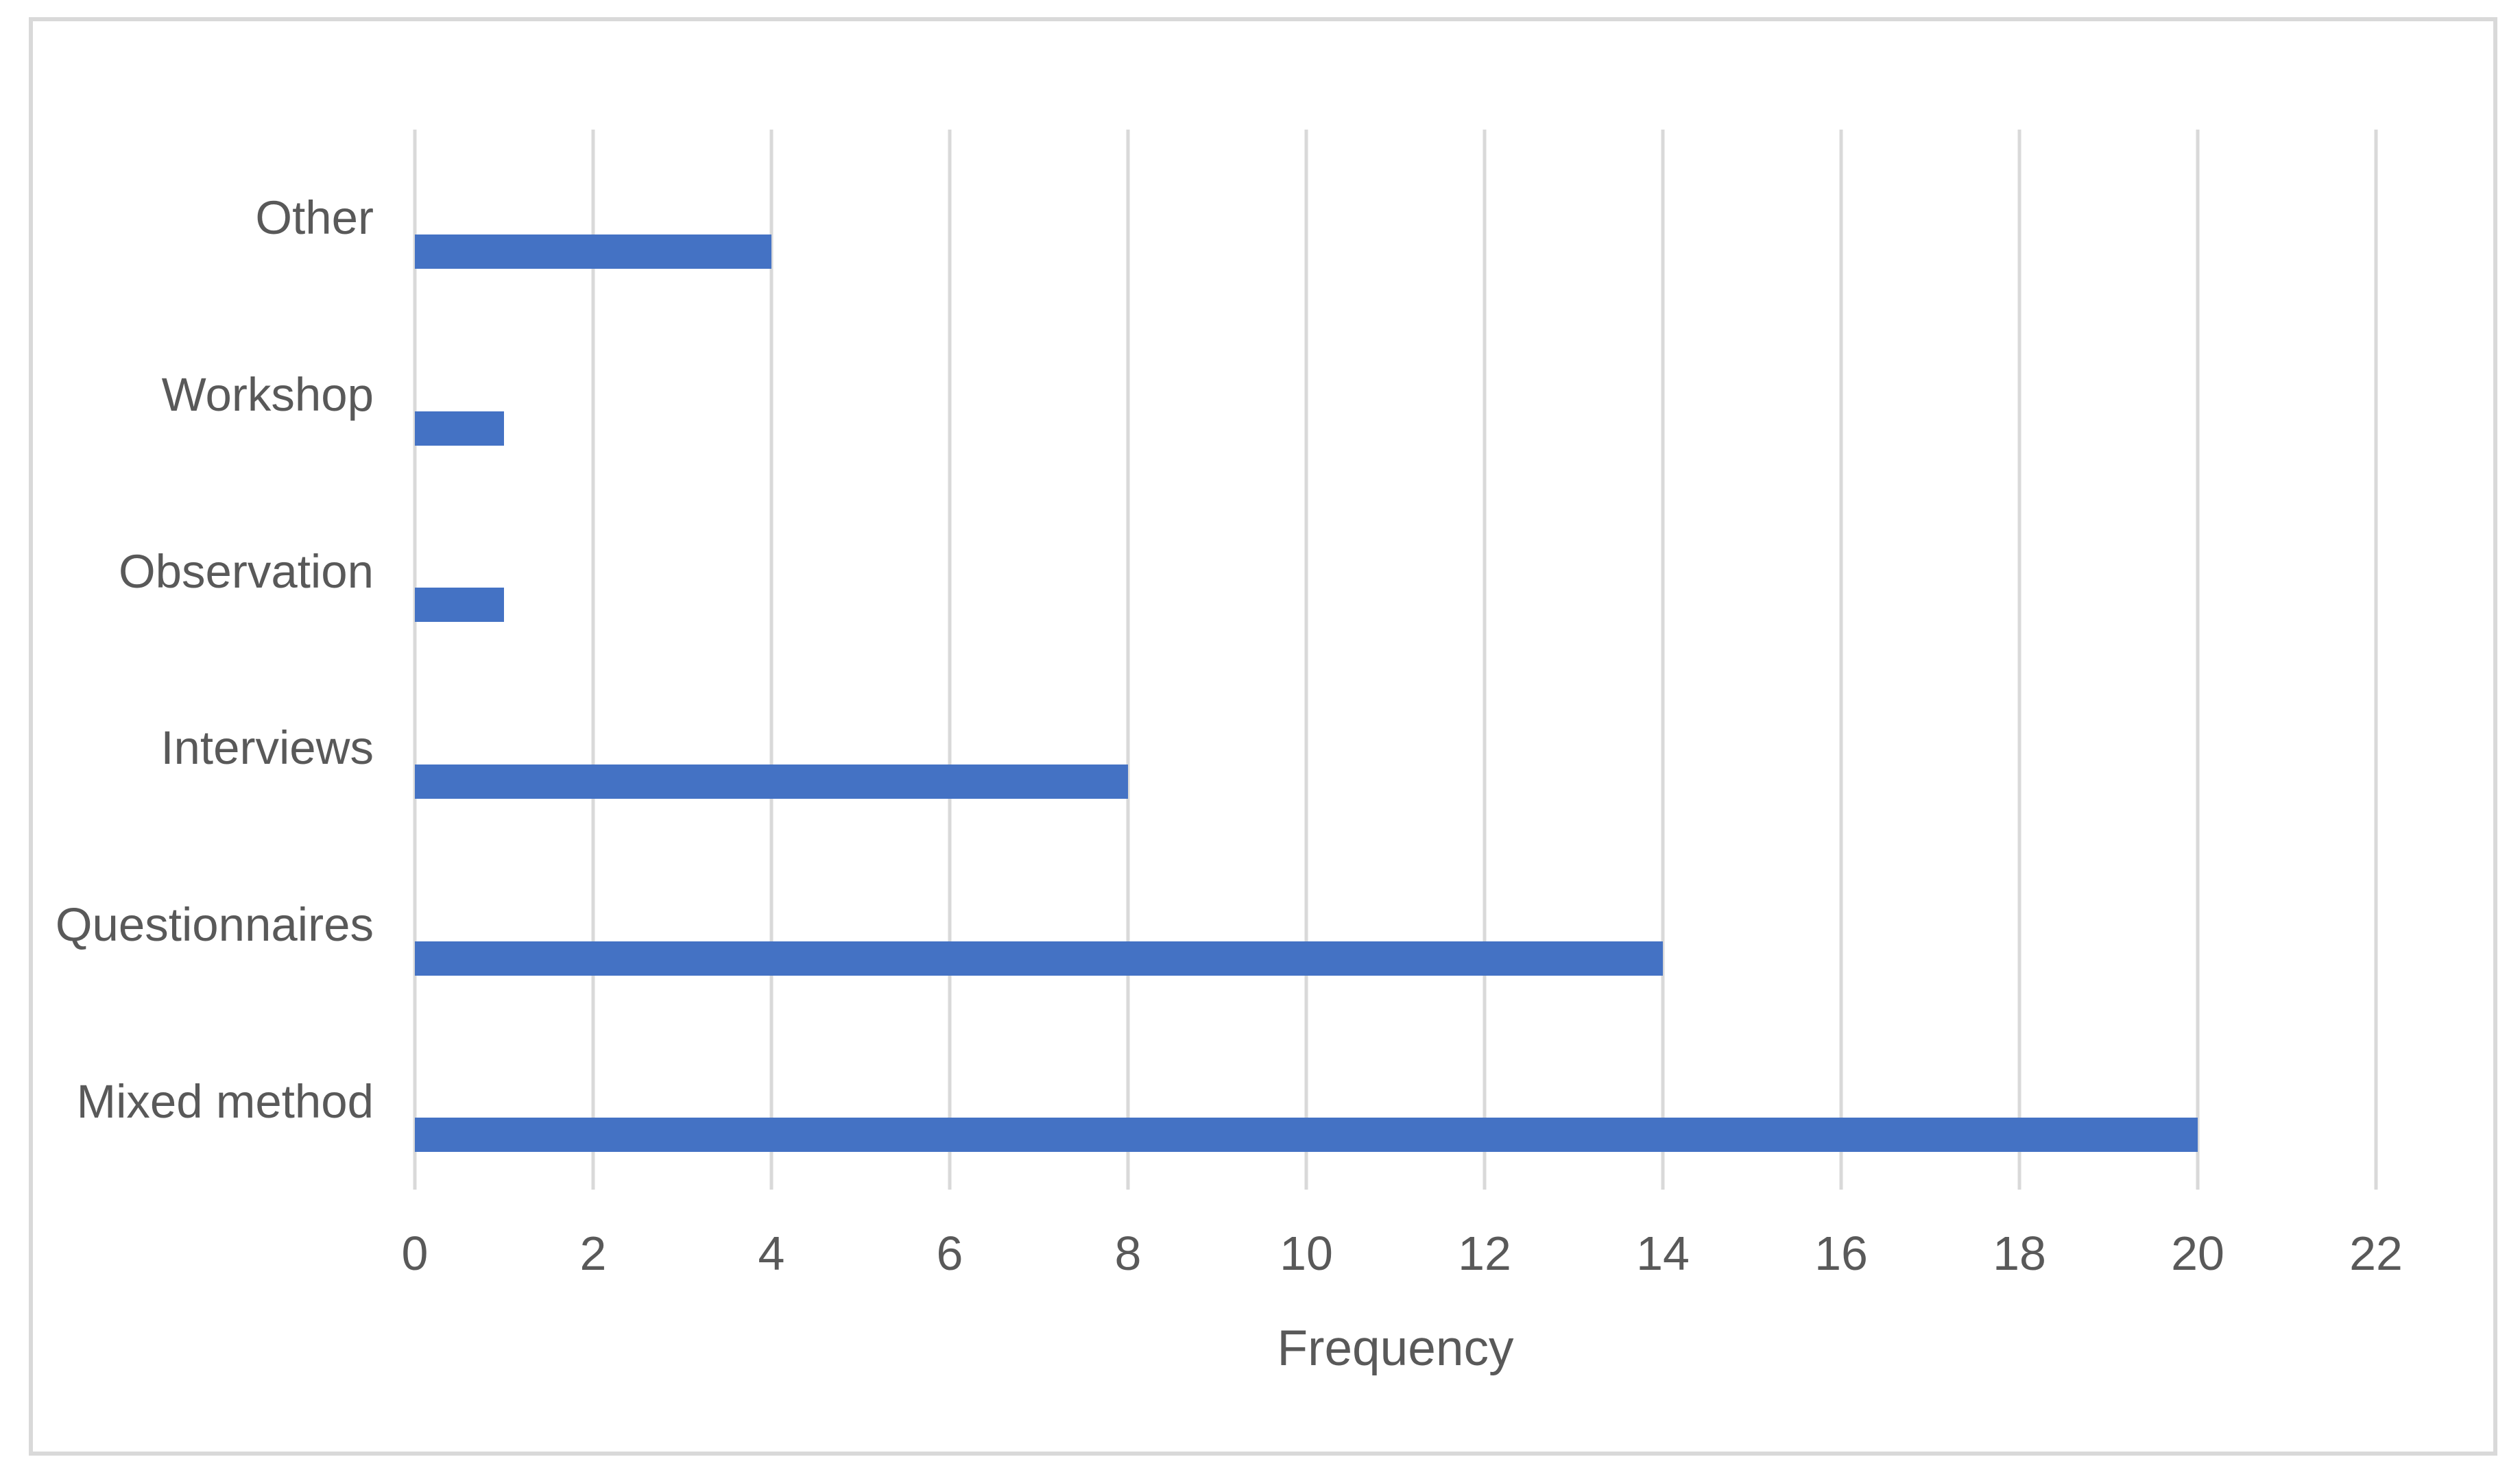 This screenshot has height=1481, width=2520. What do you see at coordinates (2197, 1253) in the screenshot?
I see `x-tick-label: 20` at bounding box center [2197, 1253].